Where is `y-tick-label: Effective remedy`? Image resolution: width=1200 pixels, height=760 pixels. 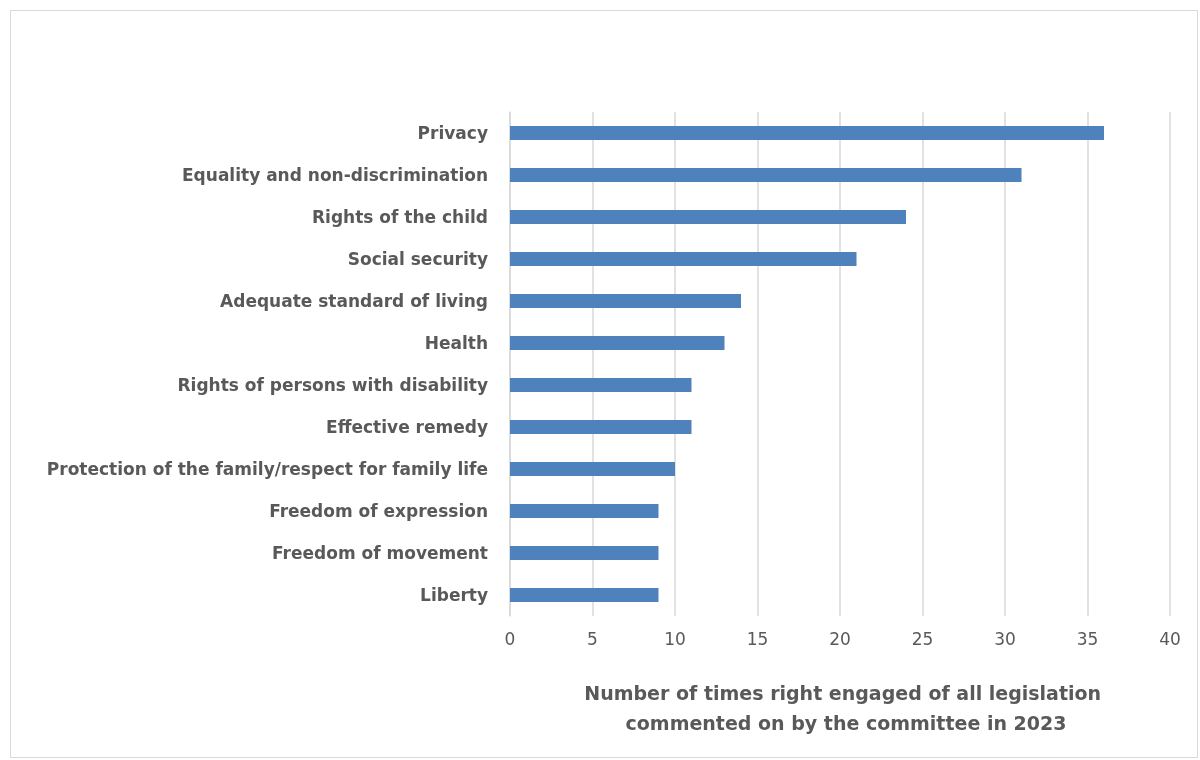
y-tick-label: Effective remedy is located at coordinates (407, 427).